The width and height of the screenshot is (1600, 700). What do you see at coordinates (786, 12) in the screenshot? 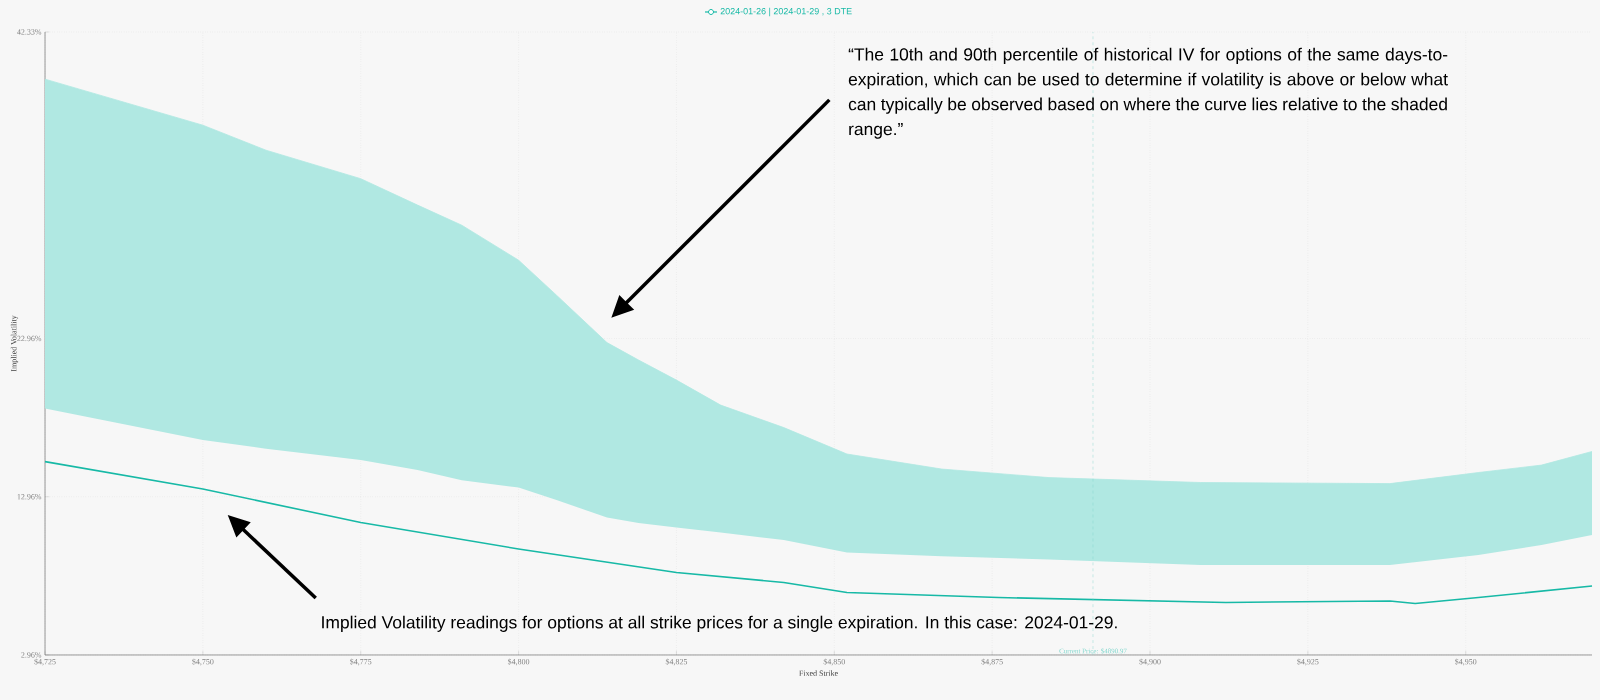
I see `legend-label: 2024-01-26 | 2024-01-29 , 3 DTE` at bounding box center [786, 12].